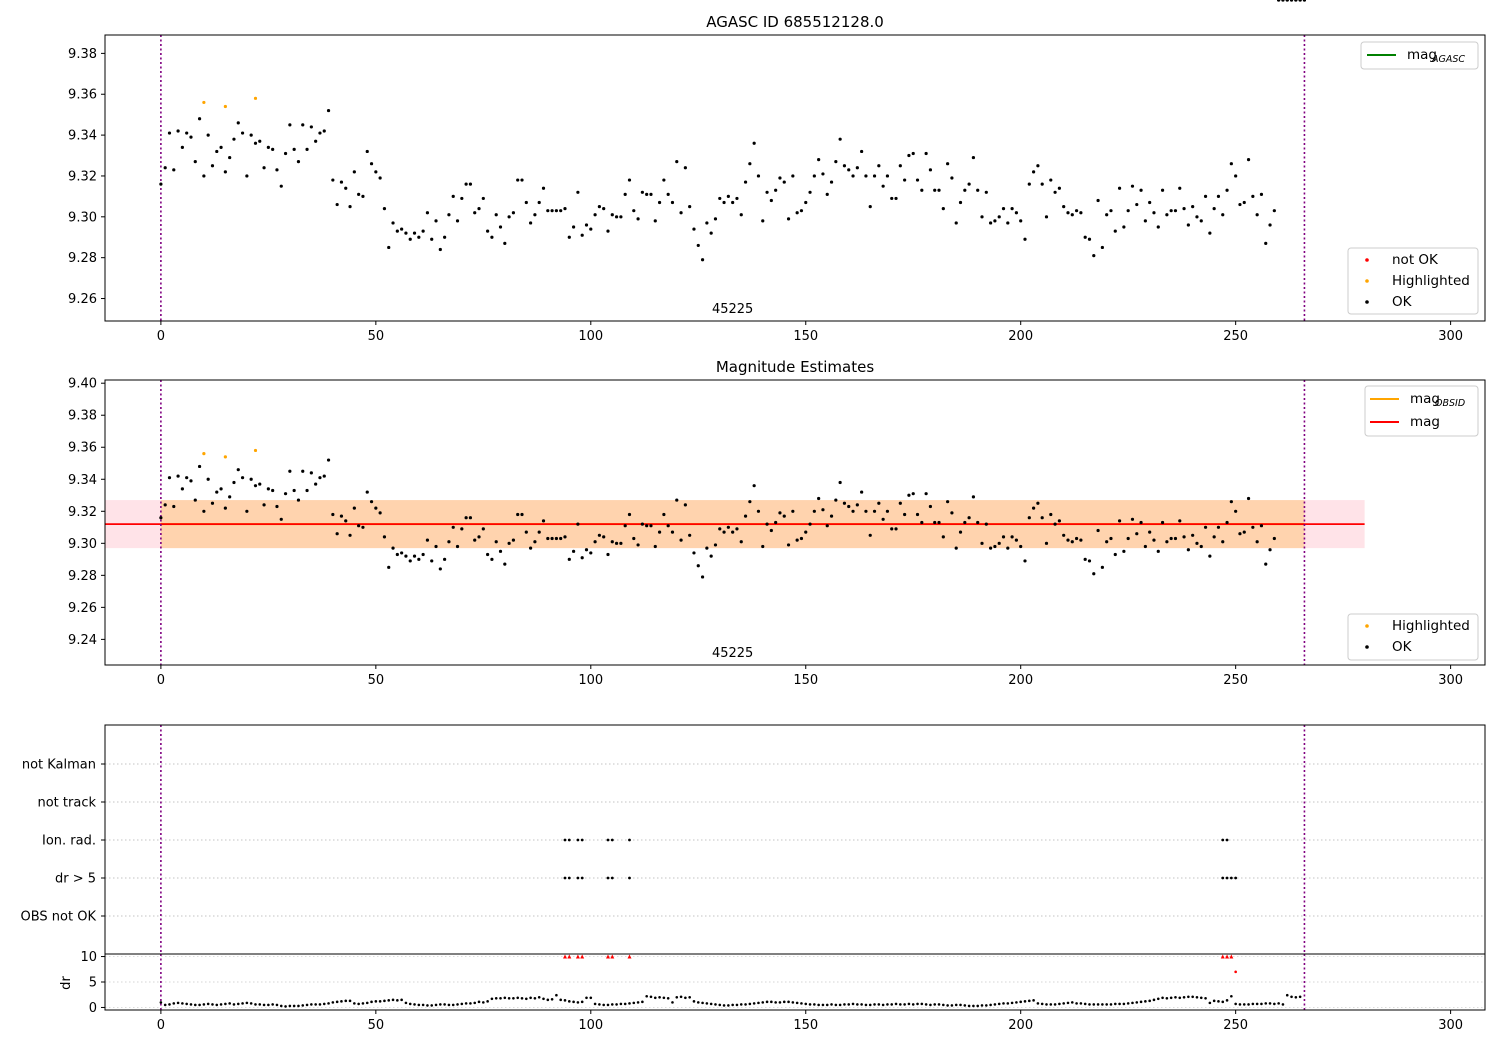 The width and height of the screenshot is (1500, 1050). What do you see at coordinates (225, 106) in the screenshot?
I see `highlighted-point` at bounding box center [225, 106].